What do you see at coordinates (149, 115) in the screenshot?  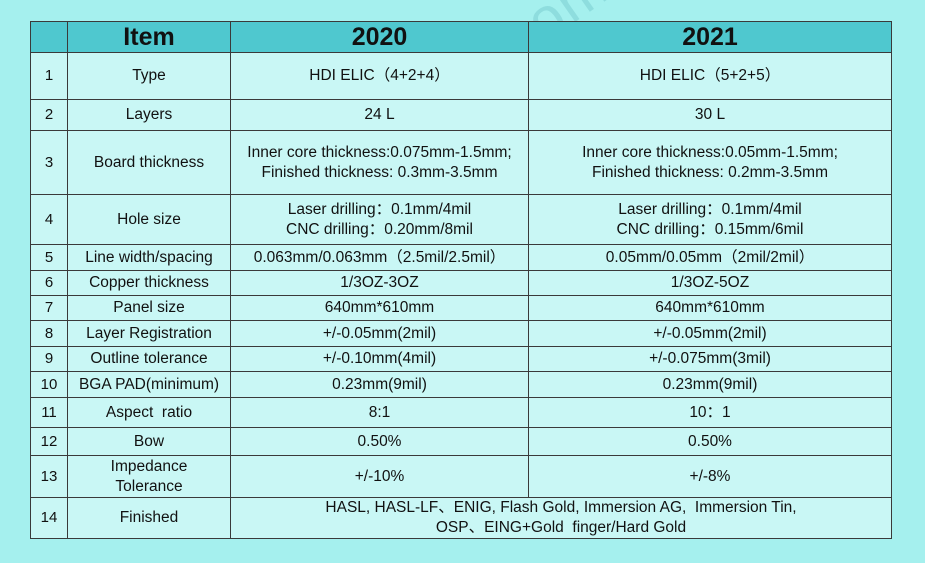 I see `row-item: Layers` at bounding box center [149, 115].